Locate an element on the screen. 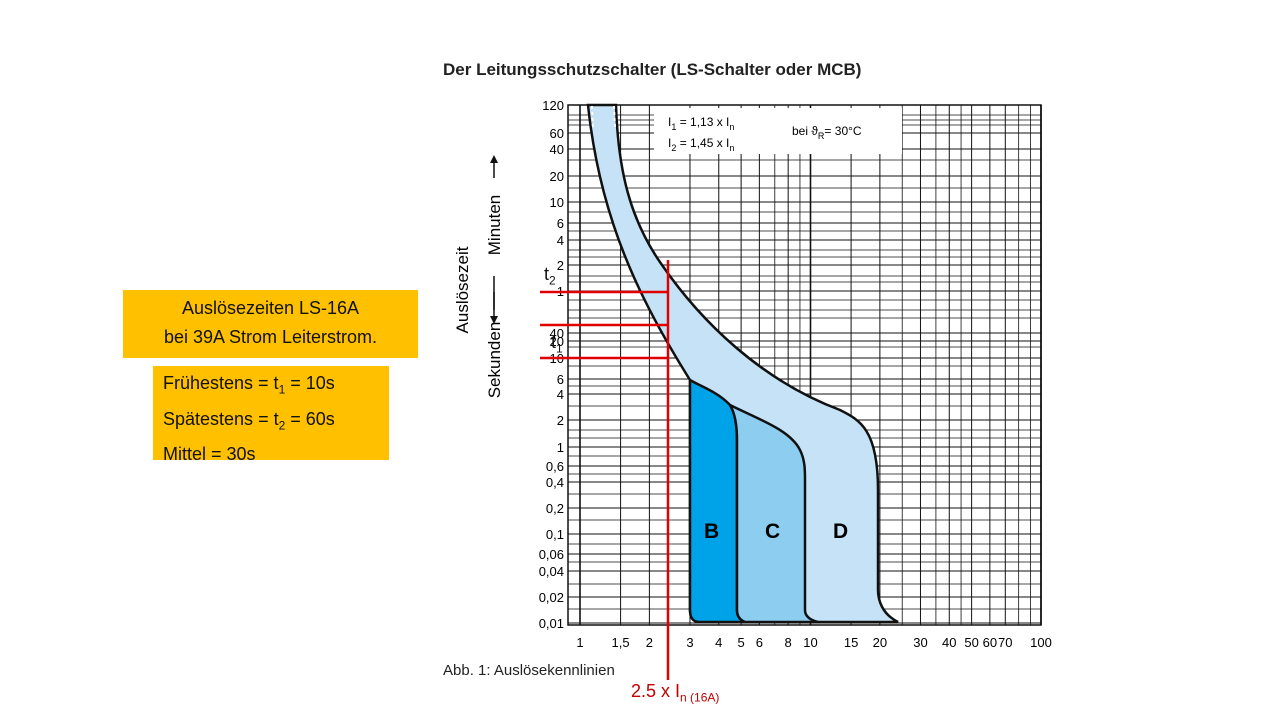  y-tick-label-sec: 40 is located at coordinates (557, 333).